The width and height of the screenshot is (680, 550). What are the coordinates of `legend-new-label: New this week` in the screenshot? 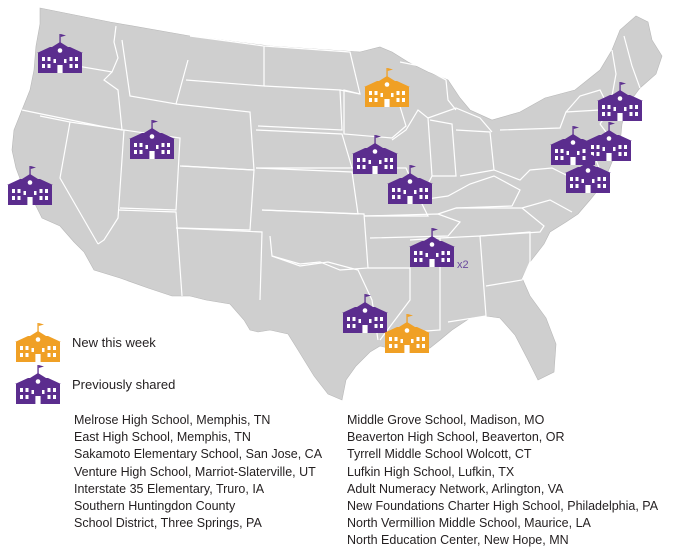 It's located at (114, 342).